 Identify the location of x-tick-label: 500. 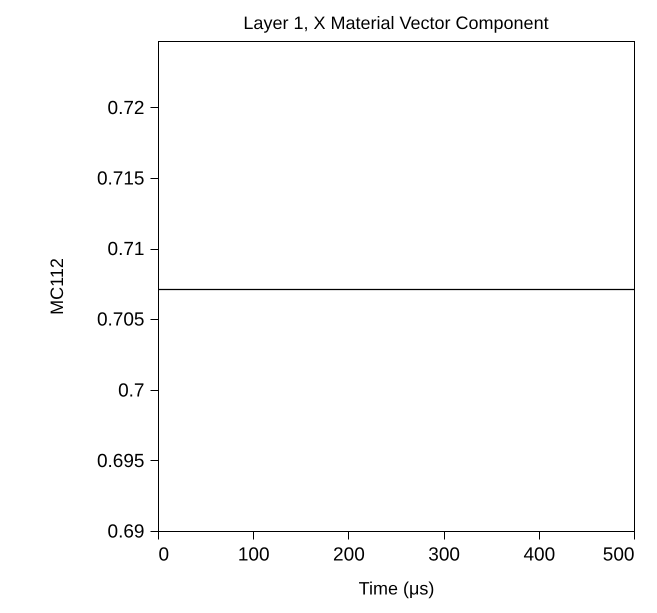
(618, 555).